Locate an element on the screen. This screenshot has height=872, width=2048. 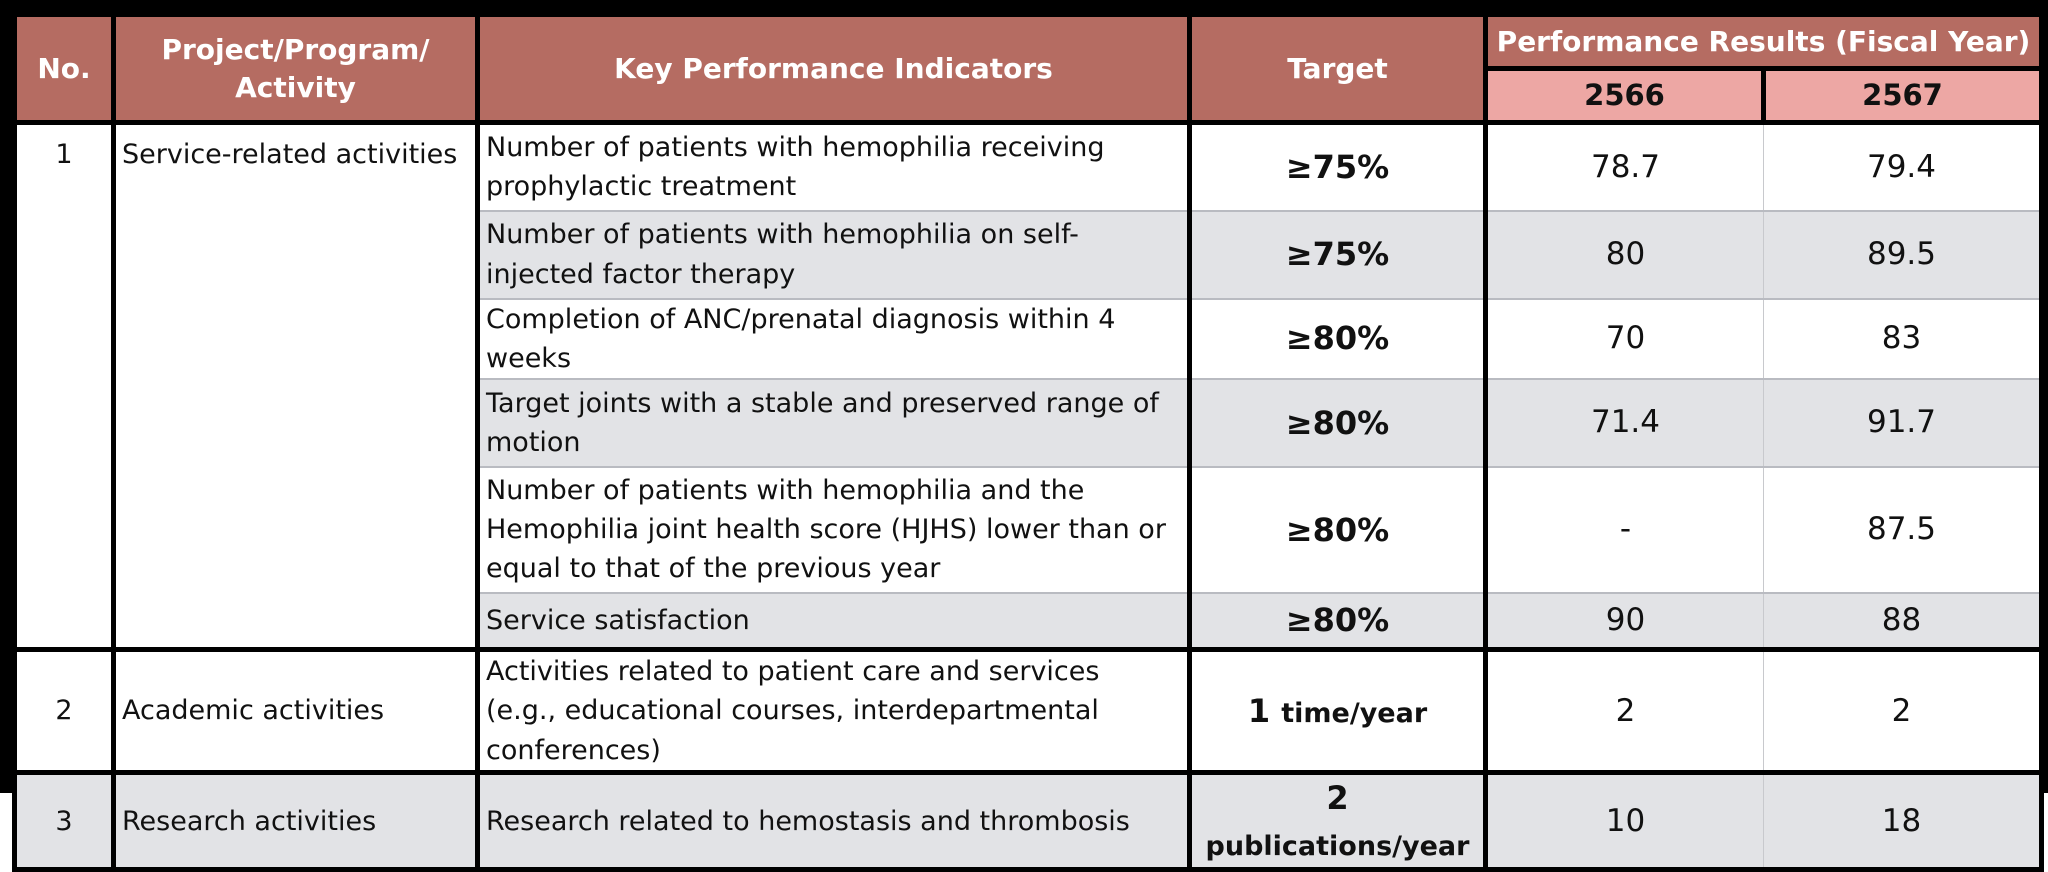
row-number: 3 is located at coordinates (64, 820).